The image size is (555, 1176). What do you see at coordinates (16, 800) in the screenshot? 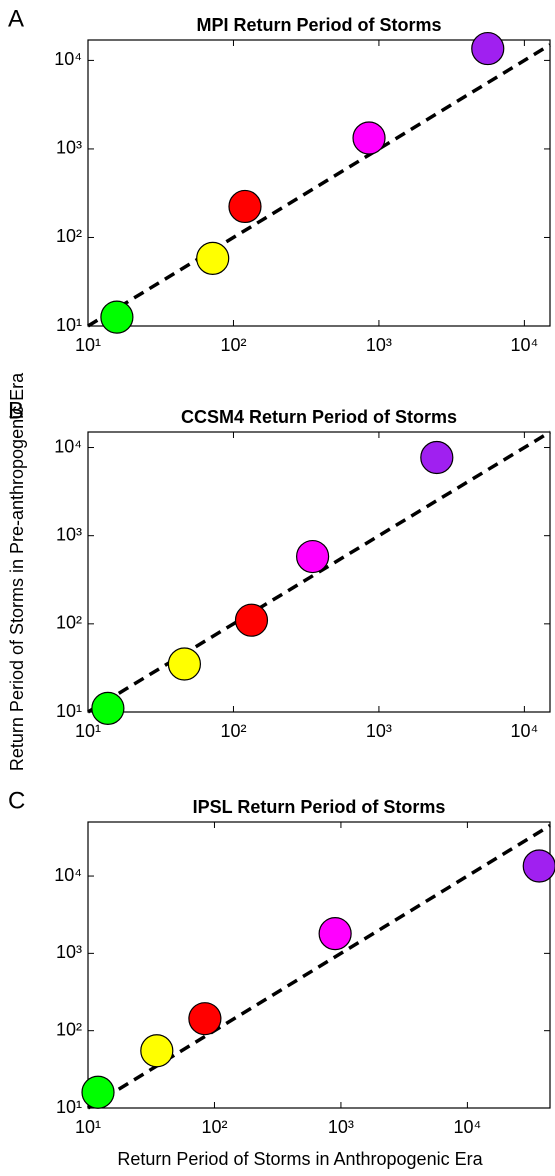
I see `panel-label: C` at bounding box center [16, 800].